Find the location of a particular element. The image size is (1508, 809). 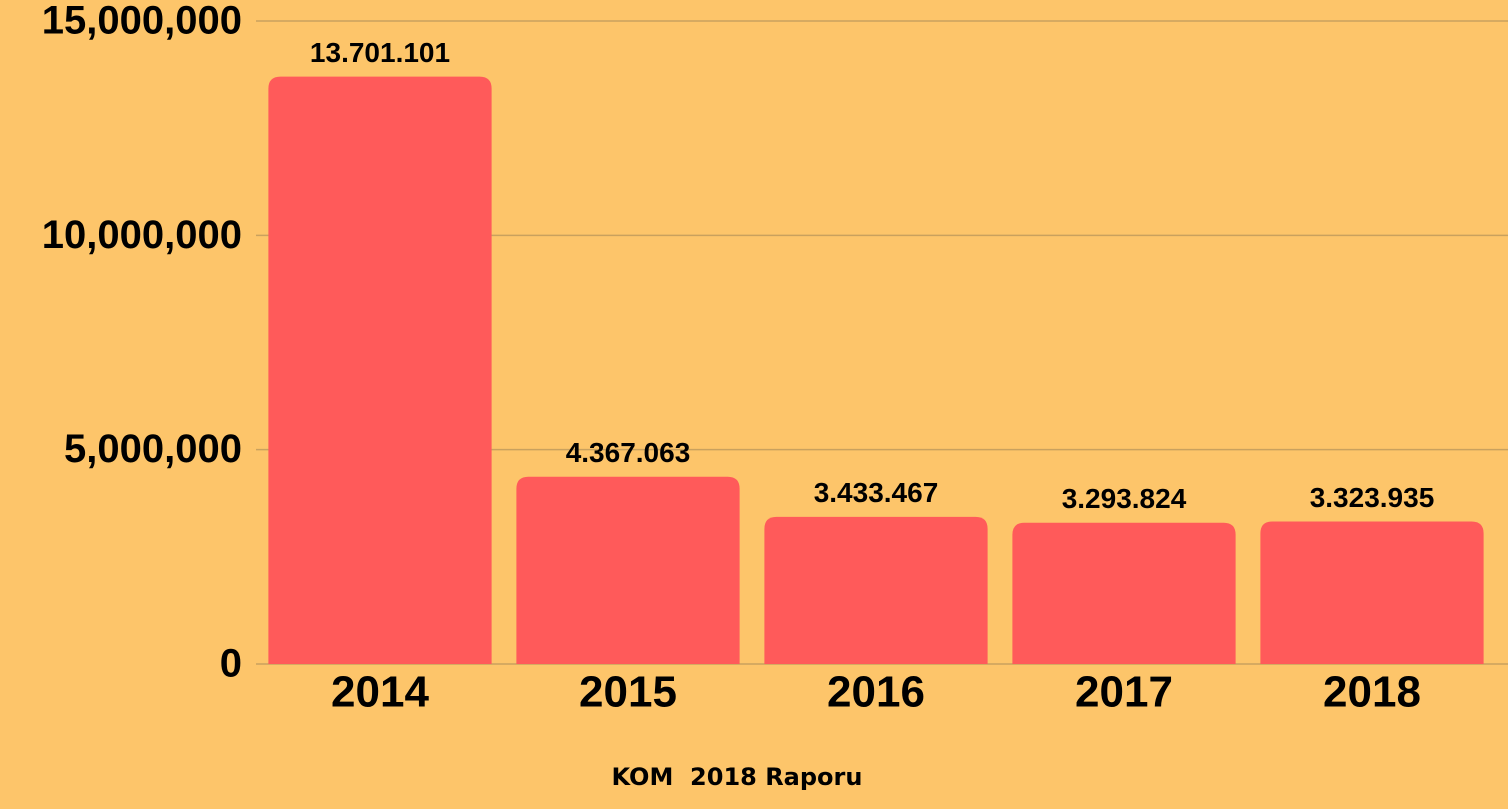

data-label: 3.433.467 is located at coordinates (876, 492).